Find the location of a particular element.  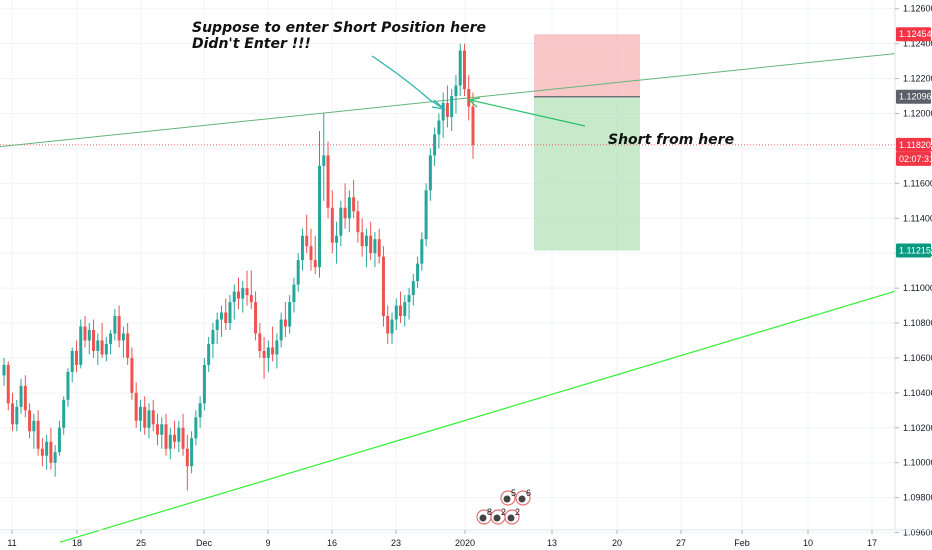

price-label-text: 02:07:31 is located at coordinates (915, 159).